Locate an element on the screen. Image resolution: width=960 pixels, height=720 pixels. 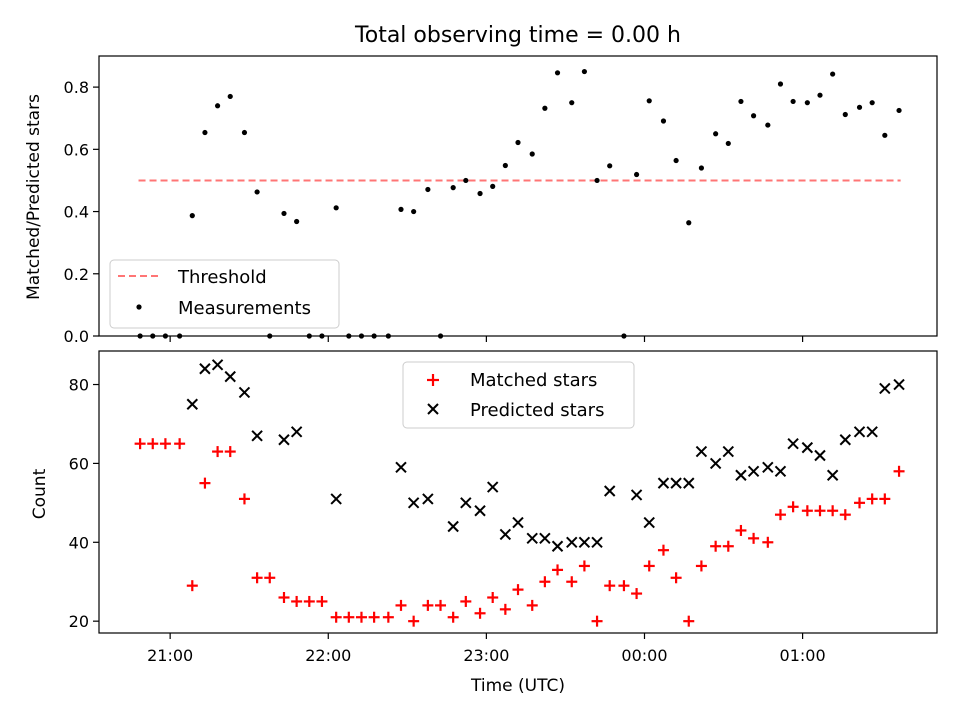
bottom-y-axis-ticks: 20 40 60 80 is located at coordinates (84, 503).